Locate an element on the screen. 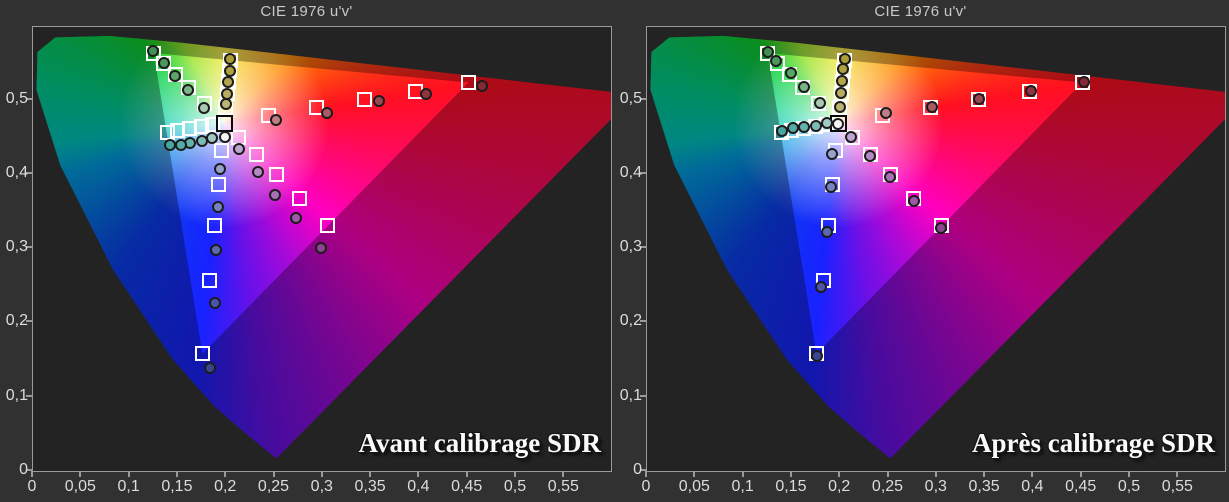 This screenshot has width=1229, height=502. blue-measured-20-marker is located at coordinates (220, 169).